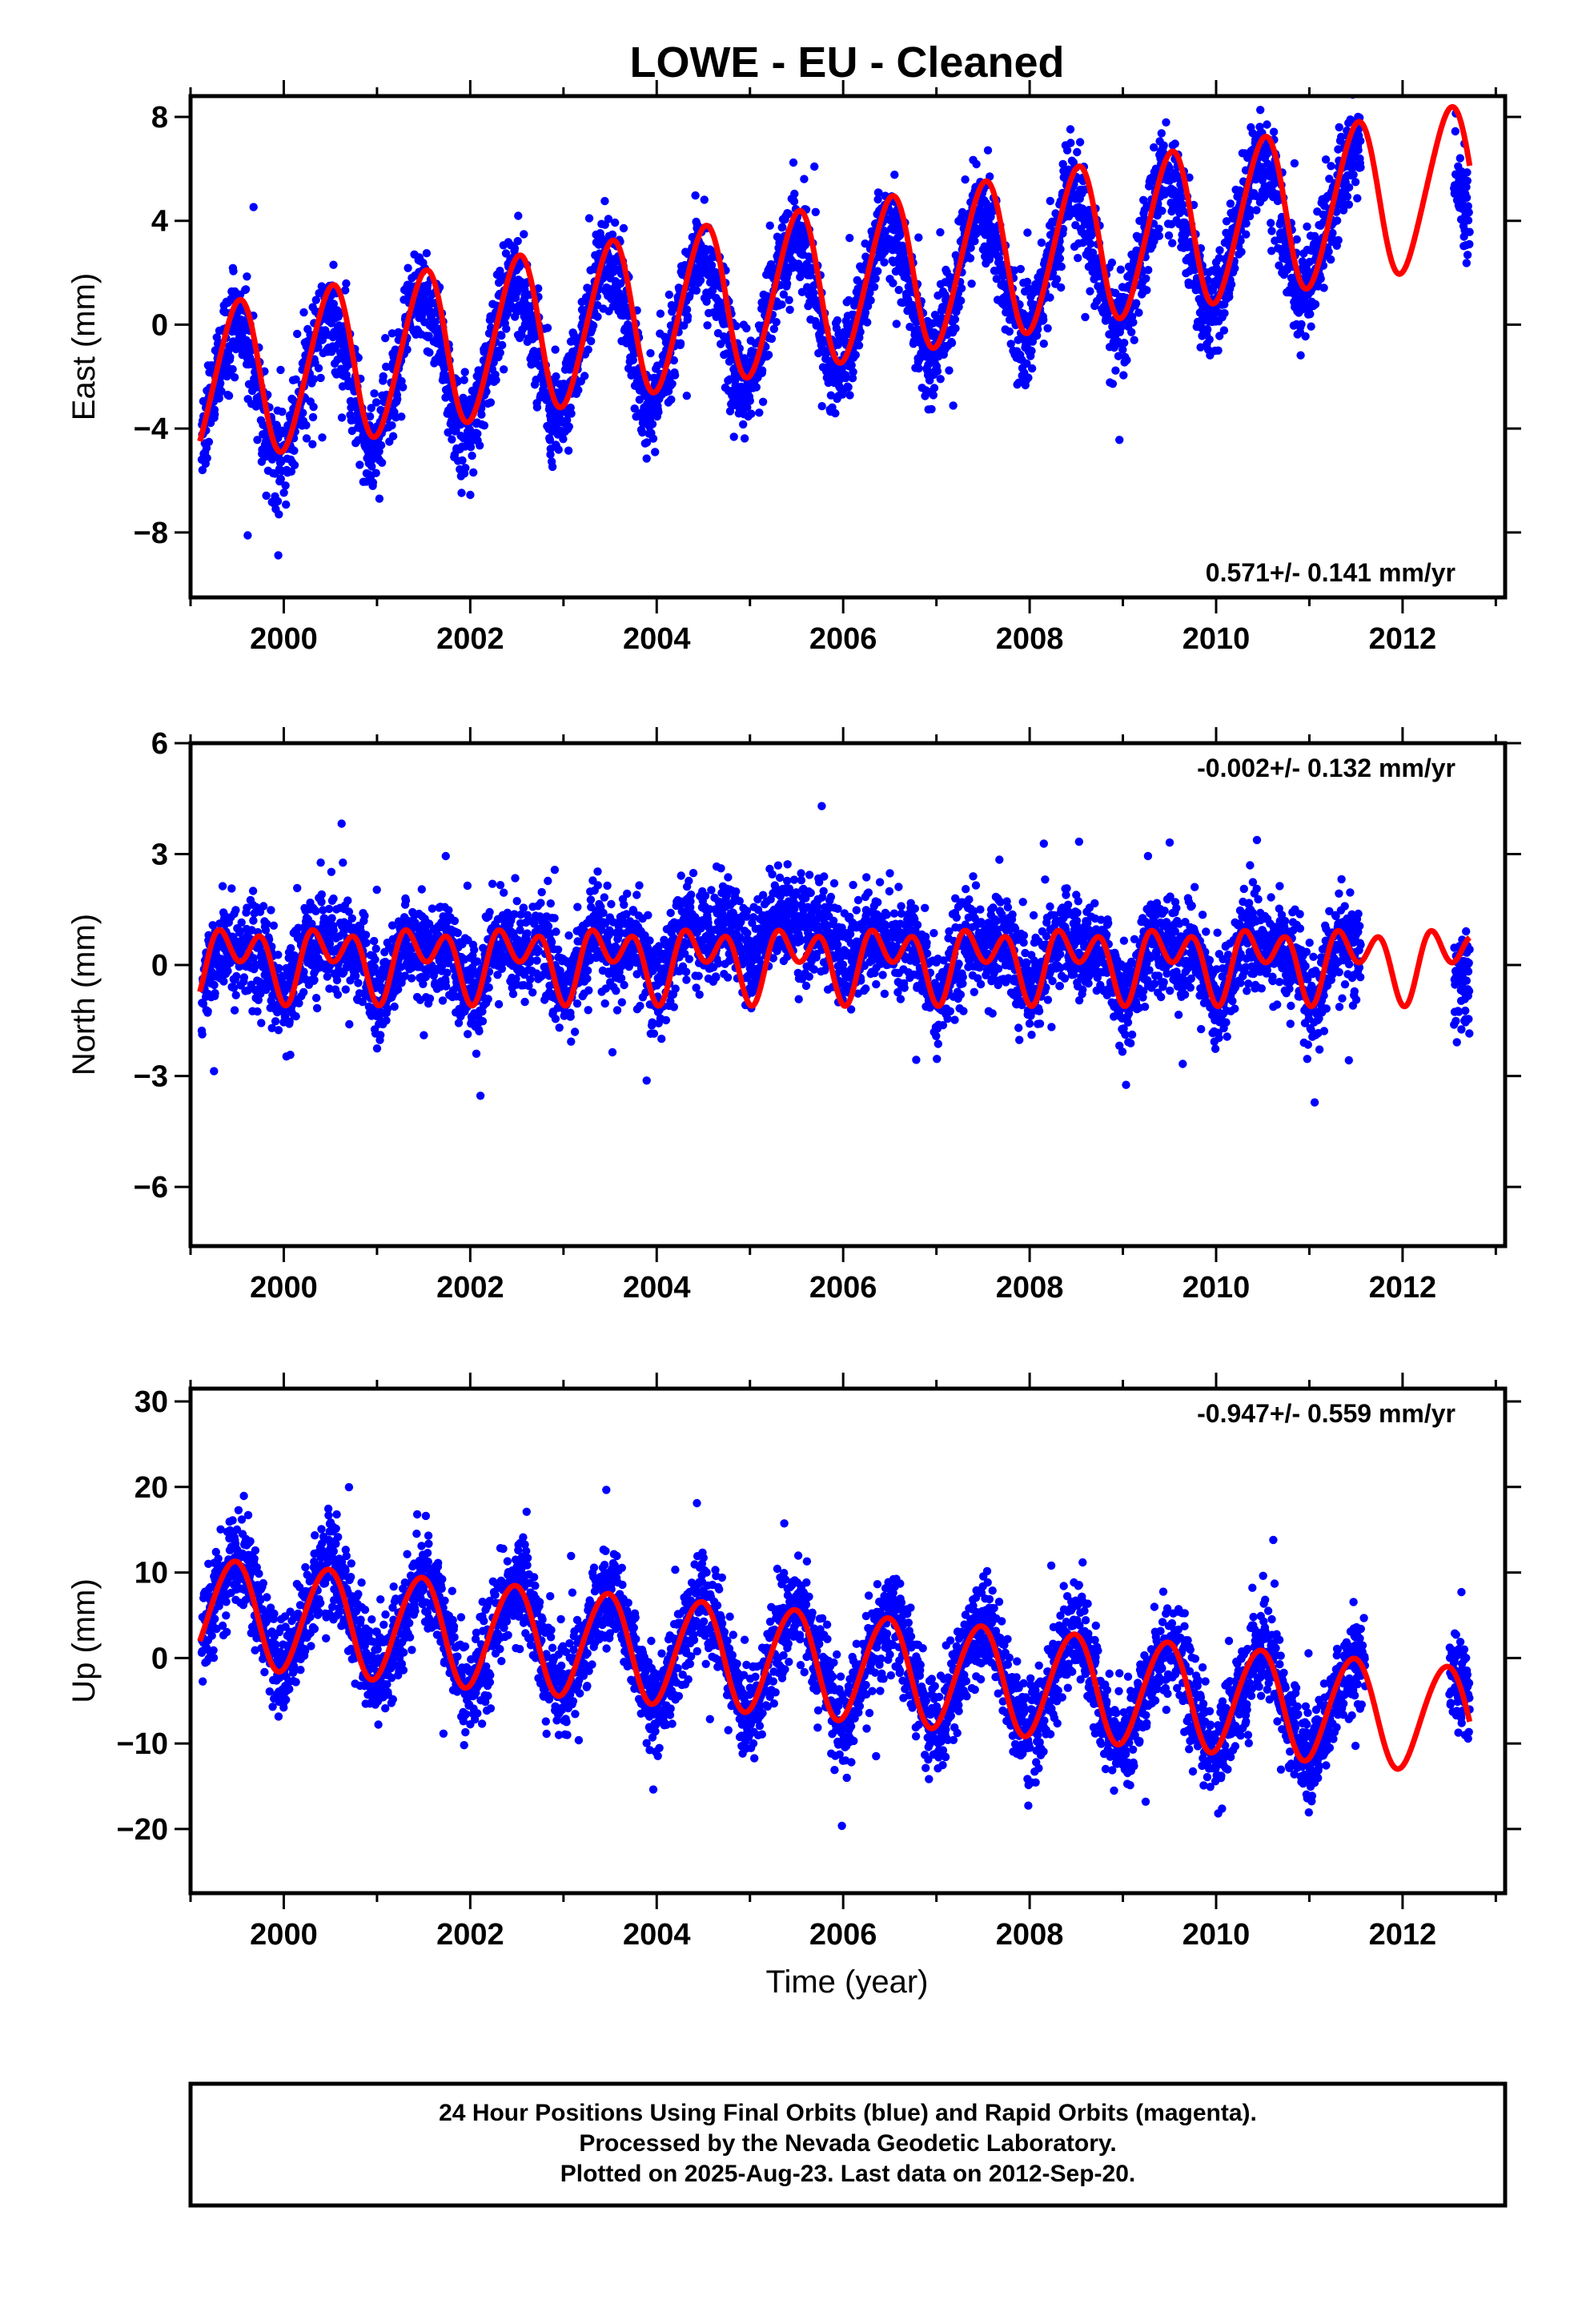 This screenshot has height=2324, width=1582. I want to click on east-x-tick-label: 2004, so click(657, 639).